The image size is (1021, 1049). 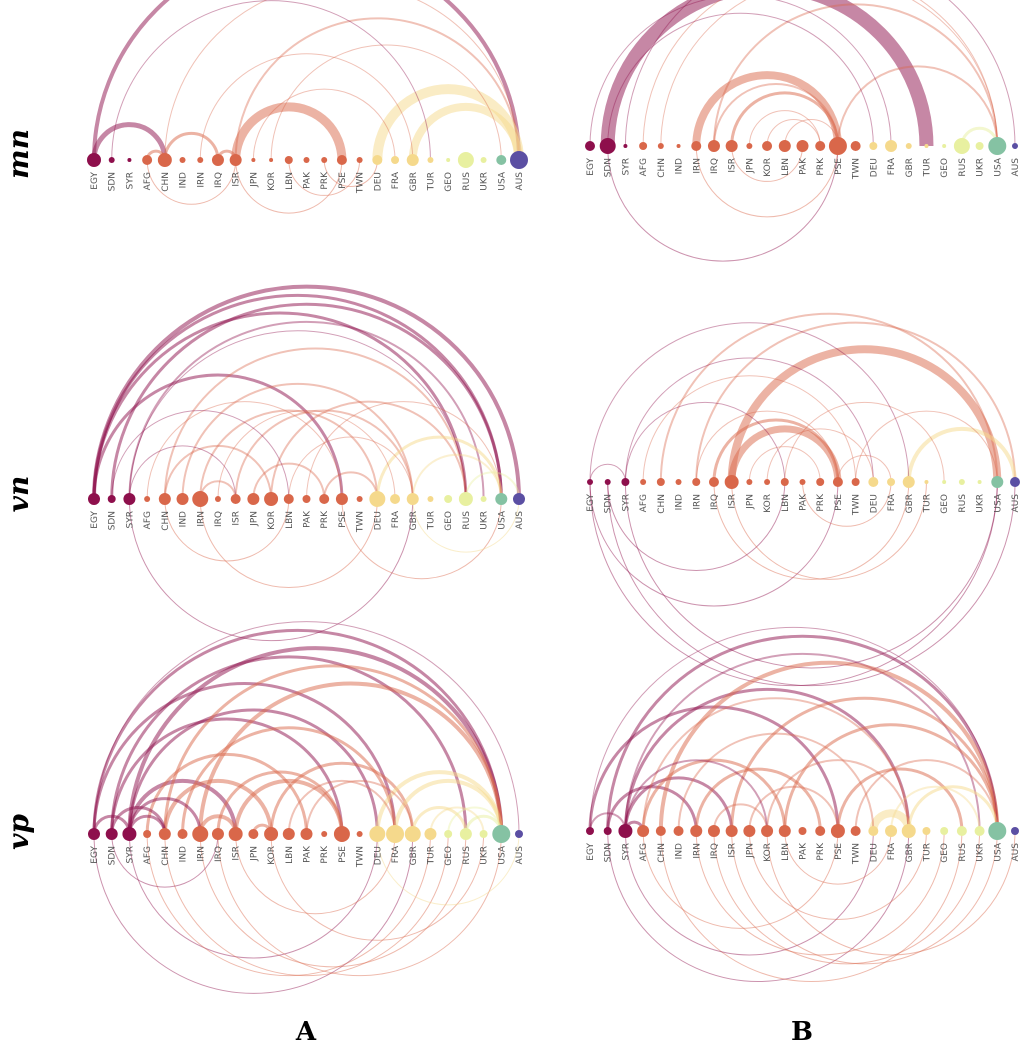 I want to click on row-label-mn: mn, so click(x=18, y=154).